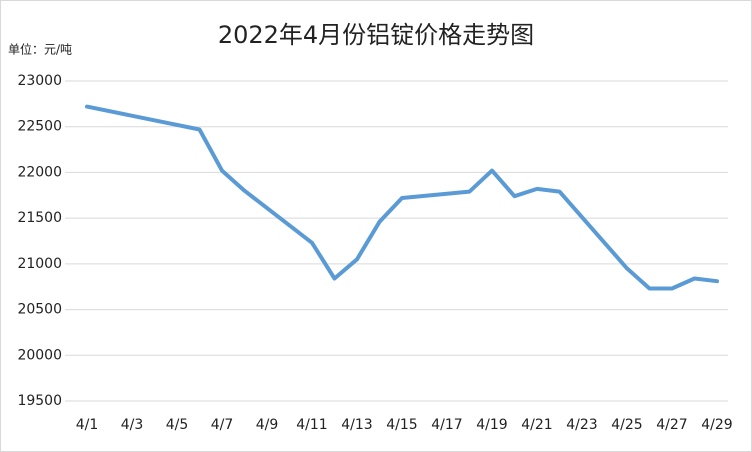 Image resolution: width=752 pixels, height=452 pixels. What do you see at coordinates (311, 425) in the screenshot?
I see `x-tick-label: 4/11` at bounding box center [311, 425].